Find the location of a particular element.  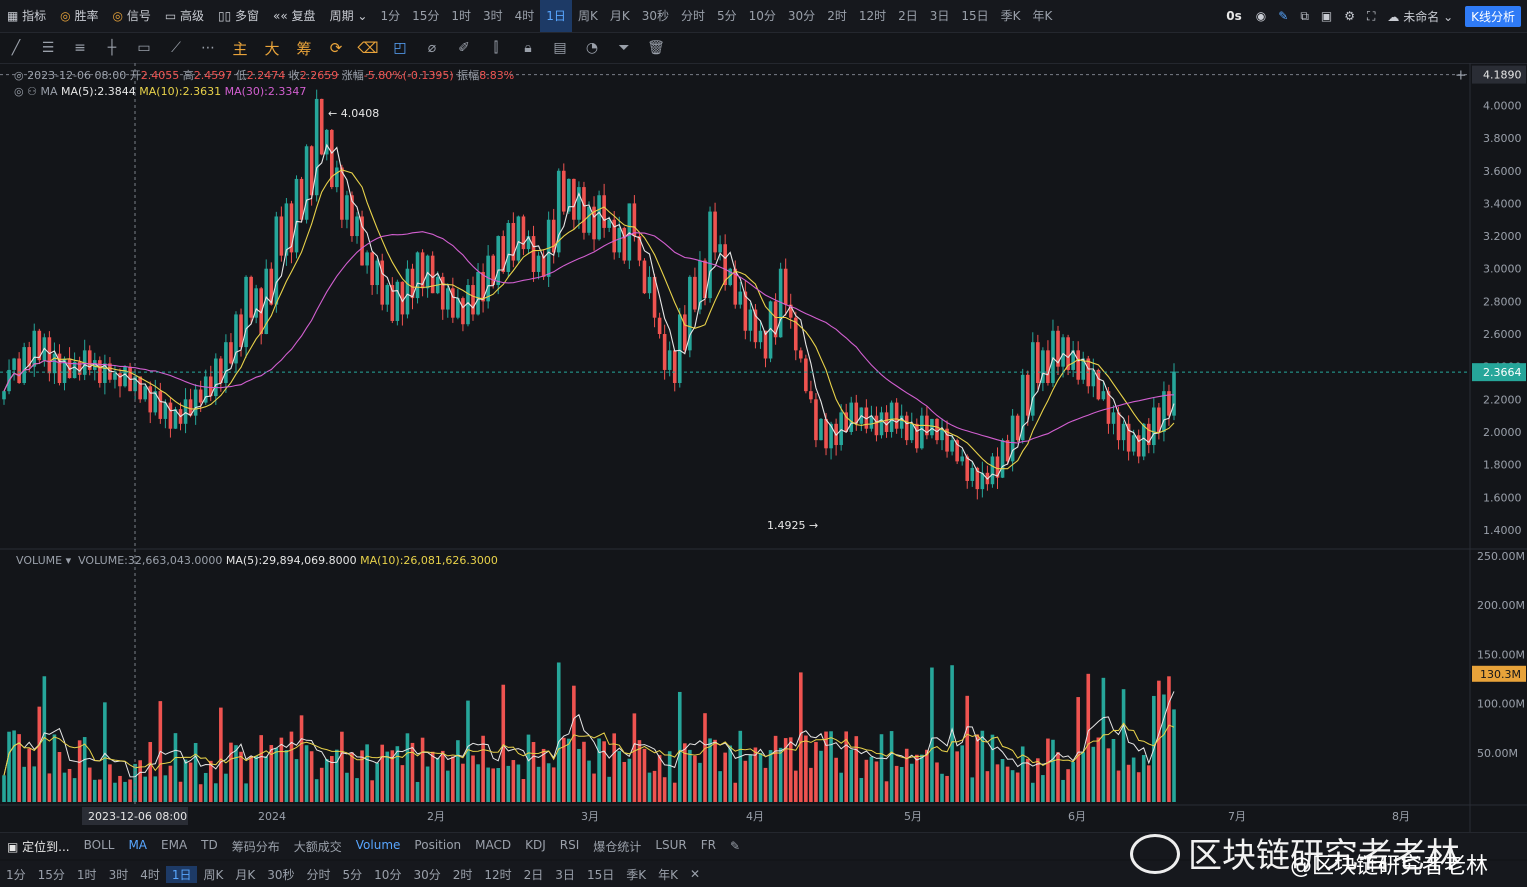

indicator-tab-9: KDJ is located at coordinates (535, 844).